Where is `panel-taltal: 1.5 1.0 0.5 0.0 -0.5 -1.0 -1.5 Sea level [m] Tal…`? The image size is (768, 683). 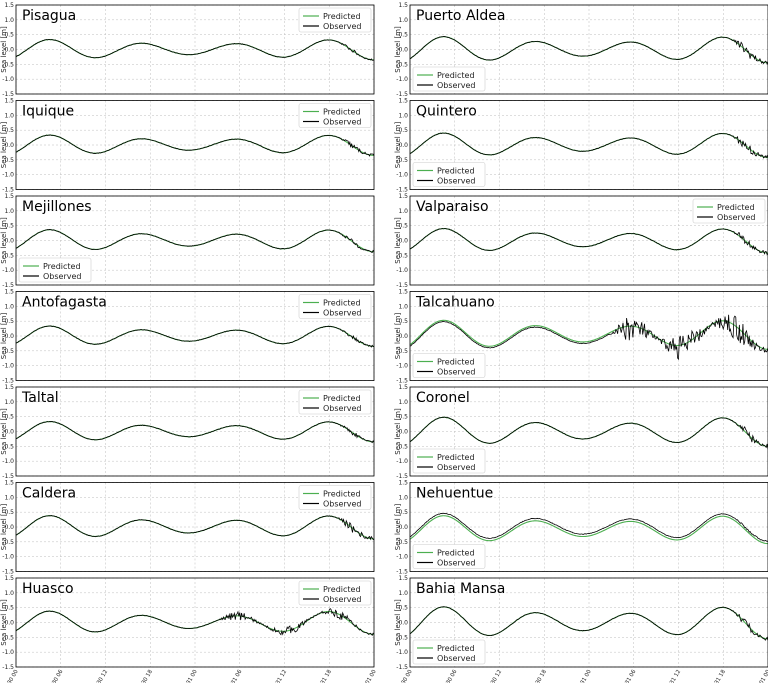 panel-taltal: 1.5 1.0 0.5 0.0 -0.5 -1.0 -1.5 Sea level [m] Tal… is located at coordinates (187, 432).